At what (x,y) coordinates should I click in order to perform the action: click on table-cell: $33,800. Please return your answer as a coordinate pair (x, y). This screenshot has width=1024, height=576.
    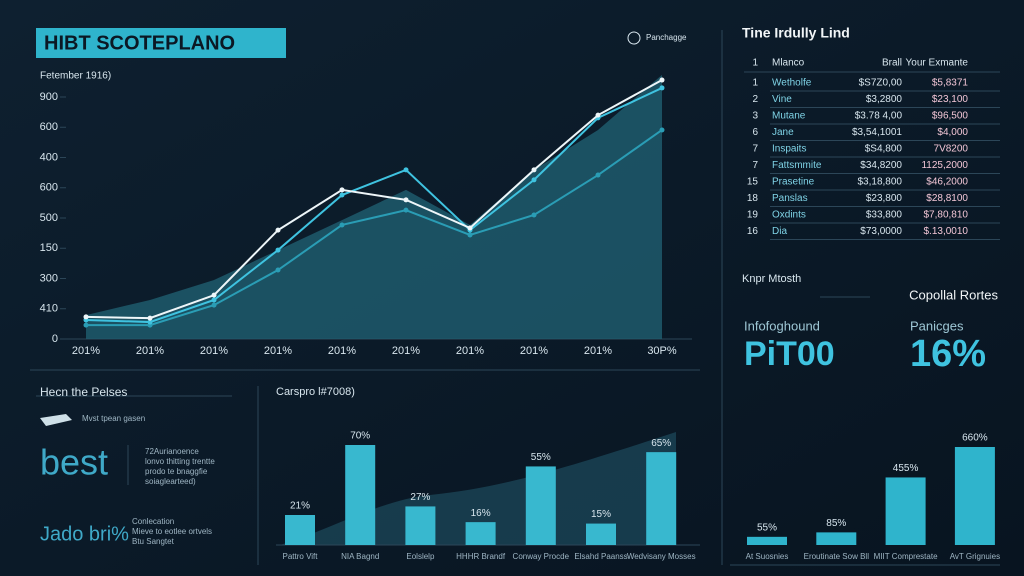
    Looking at the image, I should click on (884, 215).